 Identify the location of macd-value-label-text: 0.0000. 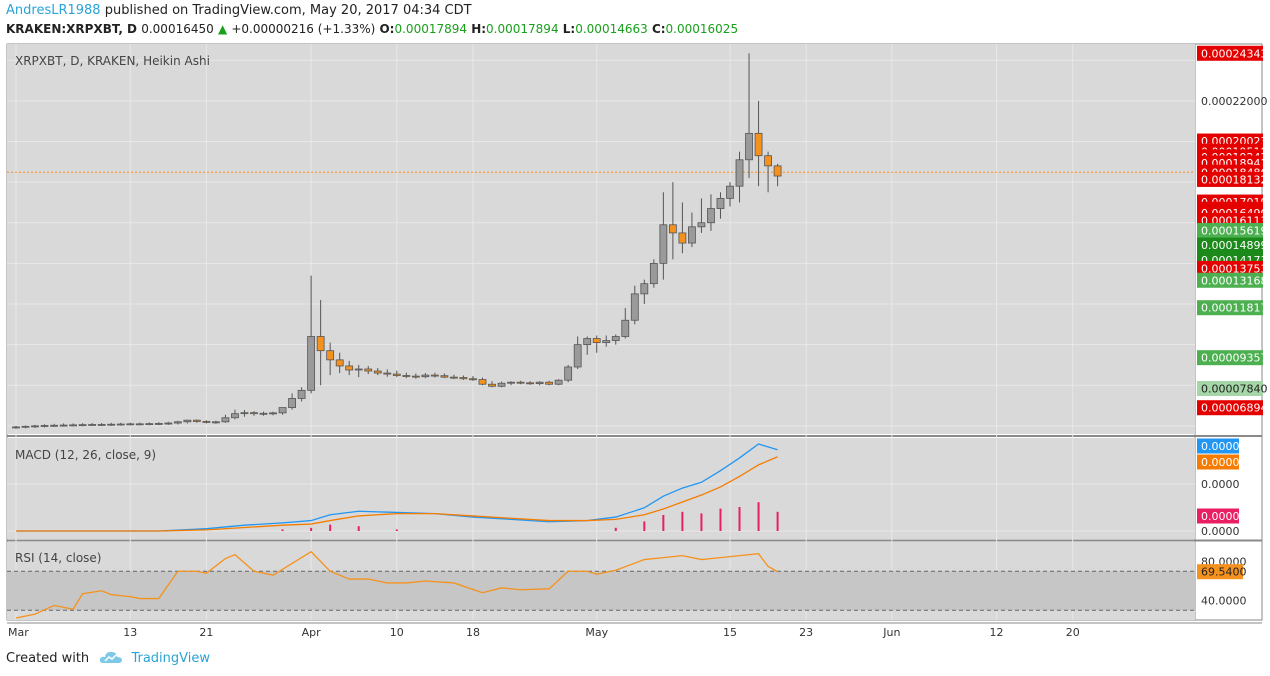
(1220, 446).